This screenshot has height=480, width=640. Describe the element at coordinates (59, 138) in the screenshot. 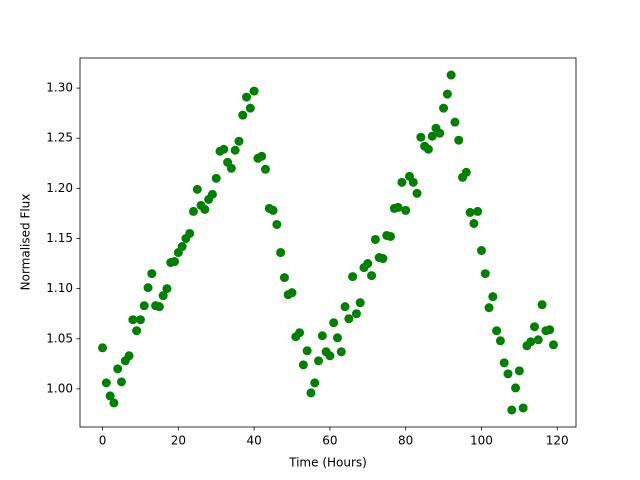

I see `y-tick-label: 1.25` at that location.